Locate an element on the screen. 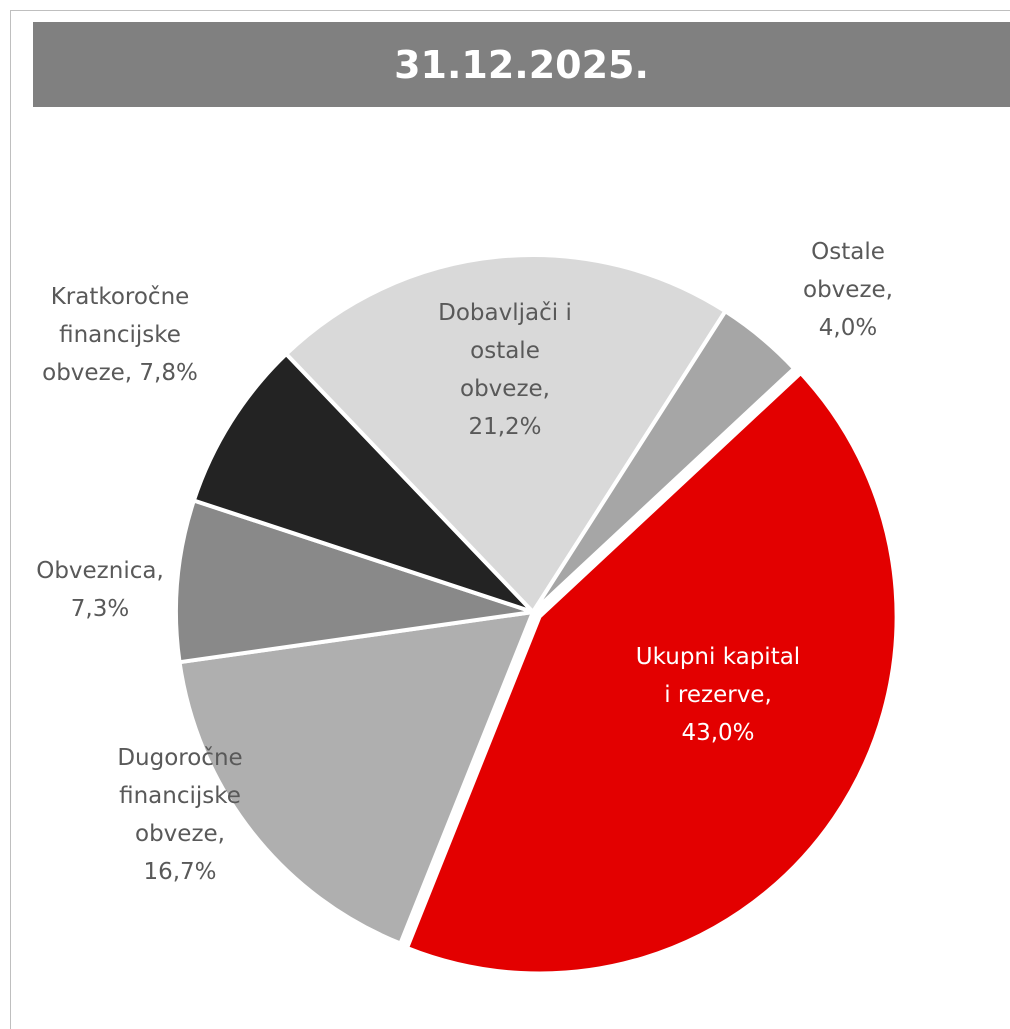 This screenshot has height=1029, width=1010. value-label: 16,7% is located at coordinates (180, 872).